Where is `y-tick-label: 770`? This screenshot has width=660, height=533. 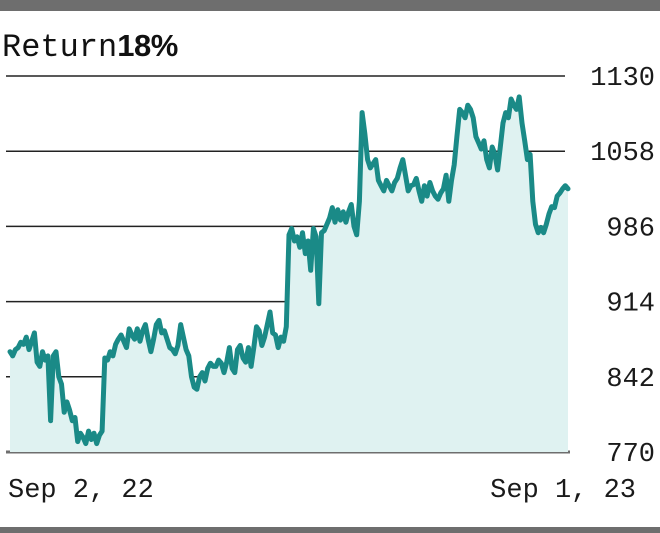 y-tick-label: 770 is located at coordinates (630, 455).